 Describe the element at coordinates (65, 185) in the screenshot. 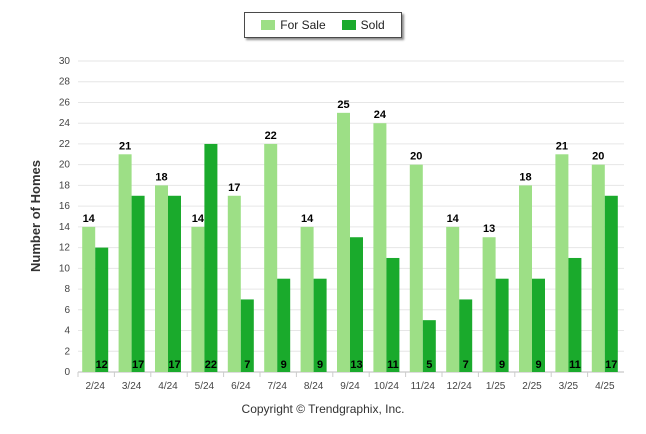

I see `y-tick-label: 18` at that location.